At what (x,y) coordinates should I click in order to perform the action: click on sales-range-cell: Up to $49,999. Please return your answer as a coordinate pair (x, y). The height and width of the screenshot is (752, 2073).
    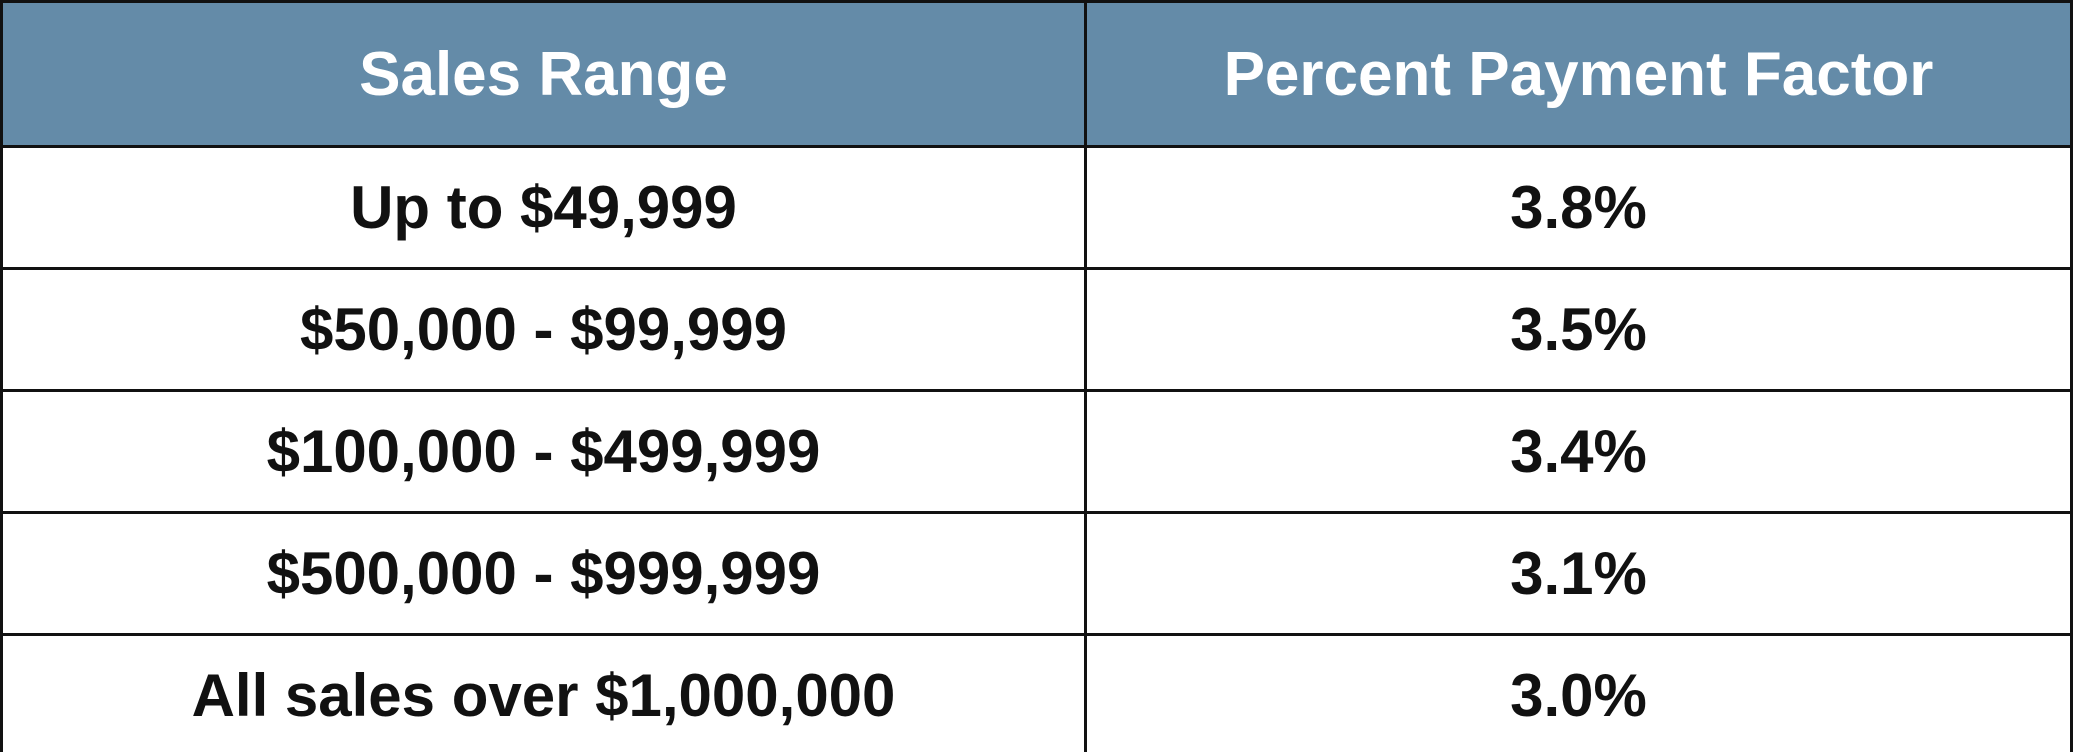
    Looking at the image, I should click on (543, 207).